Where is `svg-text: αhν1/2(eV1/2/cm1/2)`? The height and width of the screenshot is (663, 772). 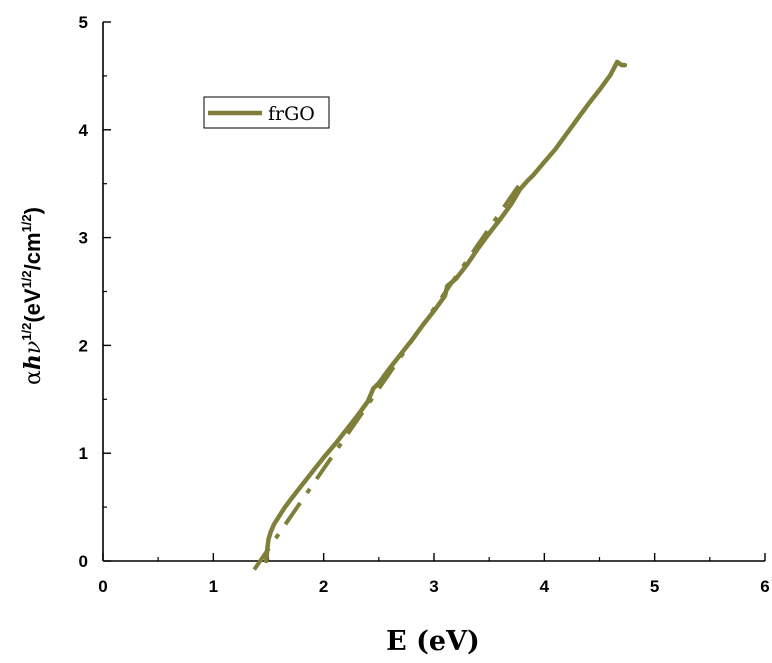 svg-text: αhν1/2(eV1/2/cm1/2) is located at coordinates (32, 296).